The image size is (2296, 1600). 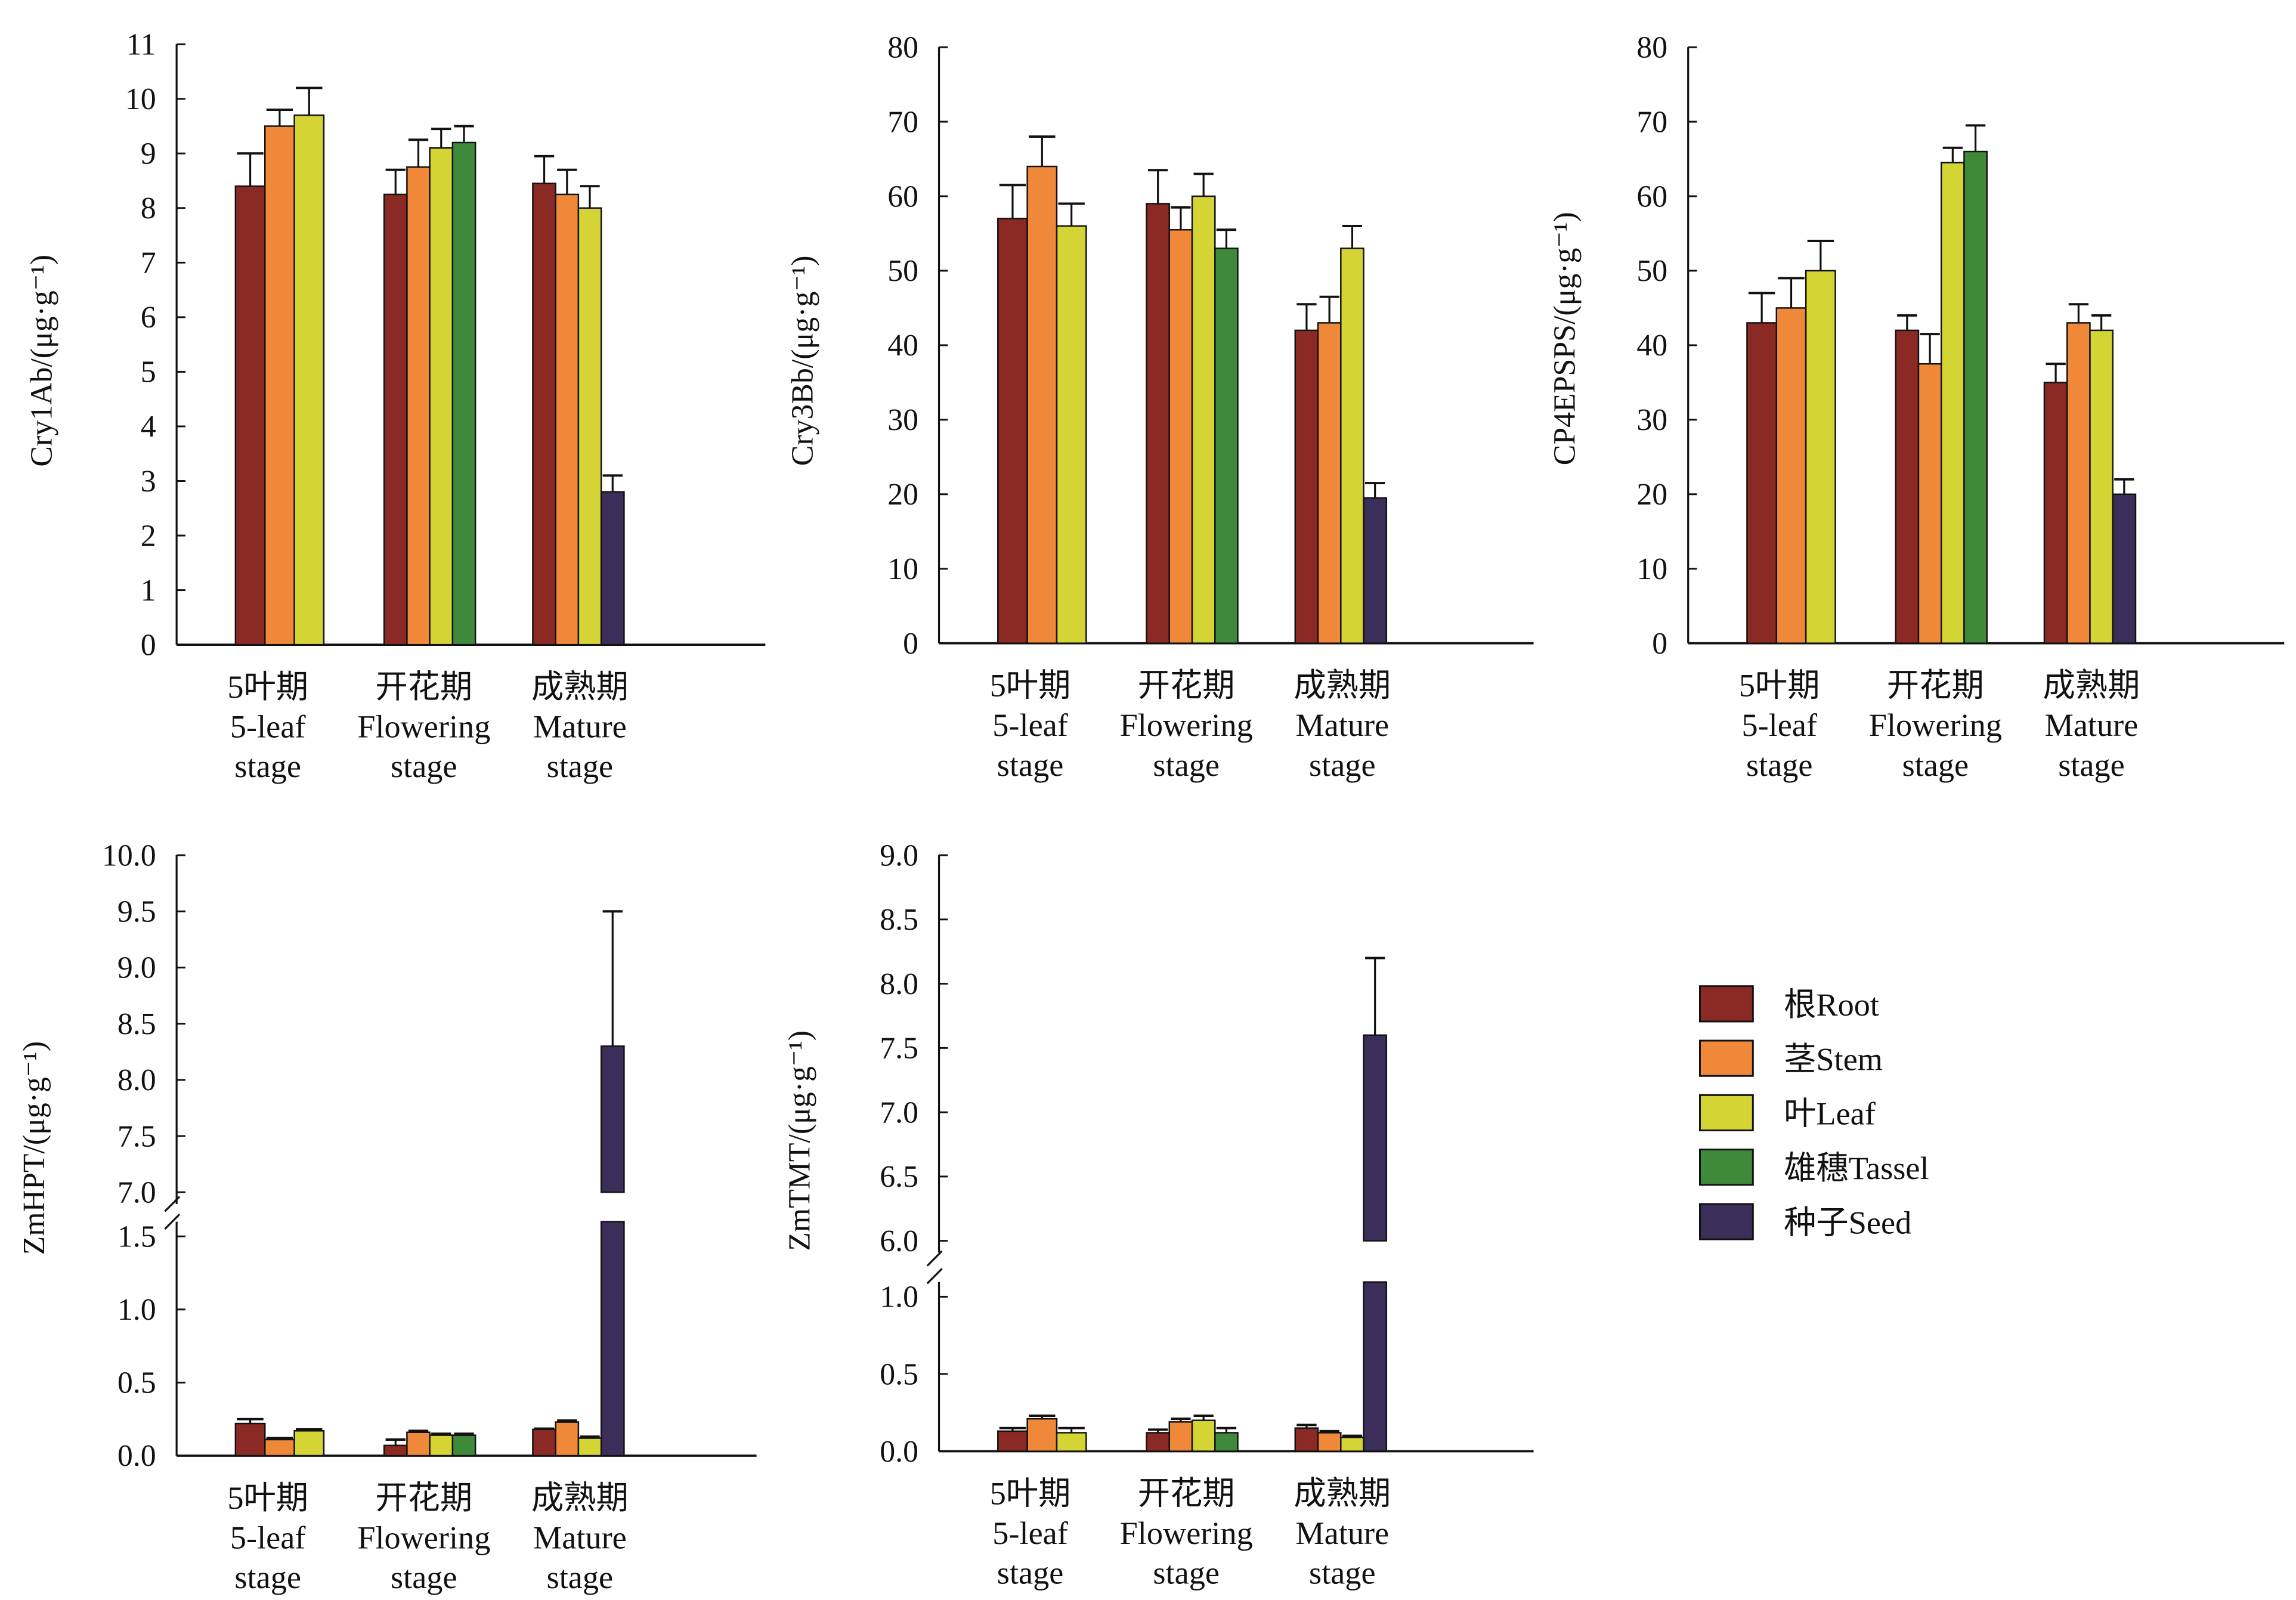 What do you see at coordinates (899, 1177) in the screenshot?
I see `y-tick-label: 6.5` at bounding box center [899, 1177].